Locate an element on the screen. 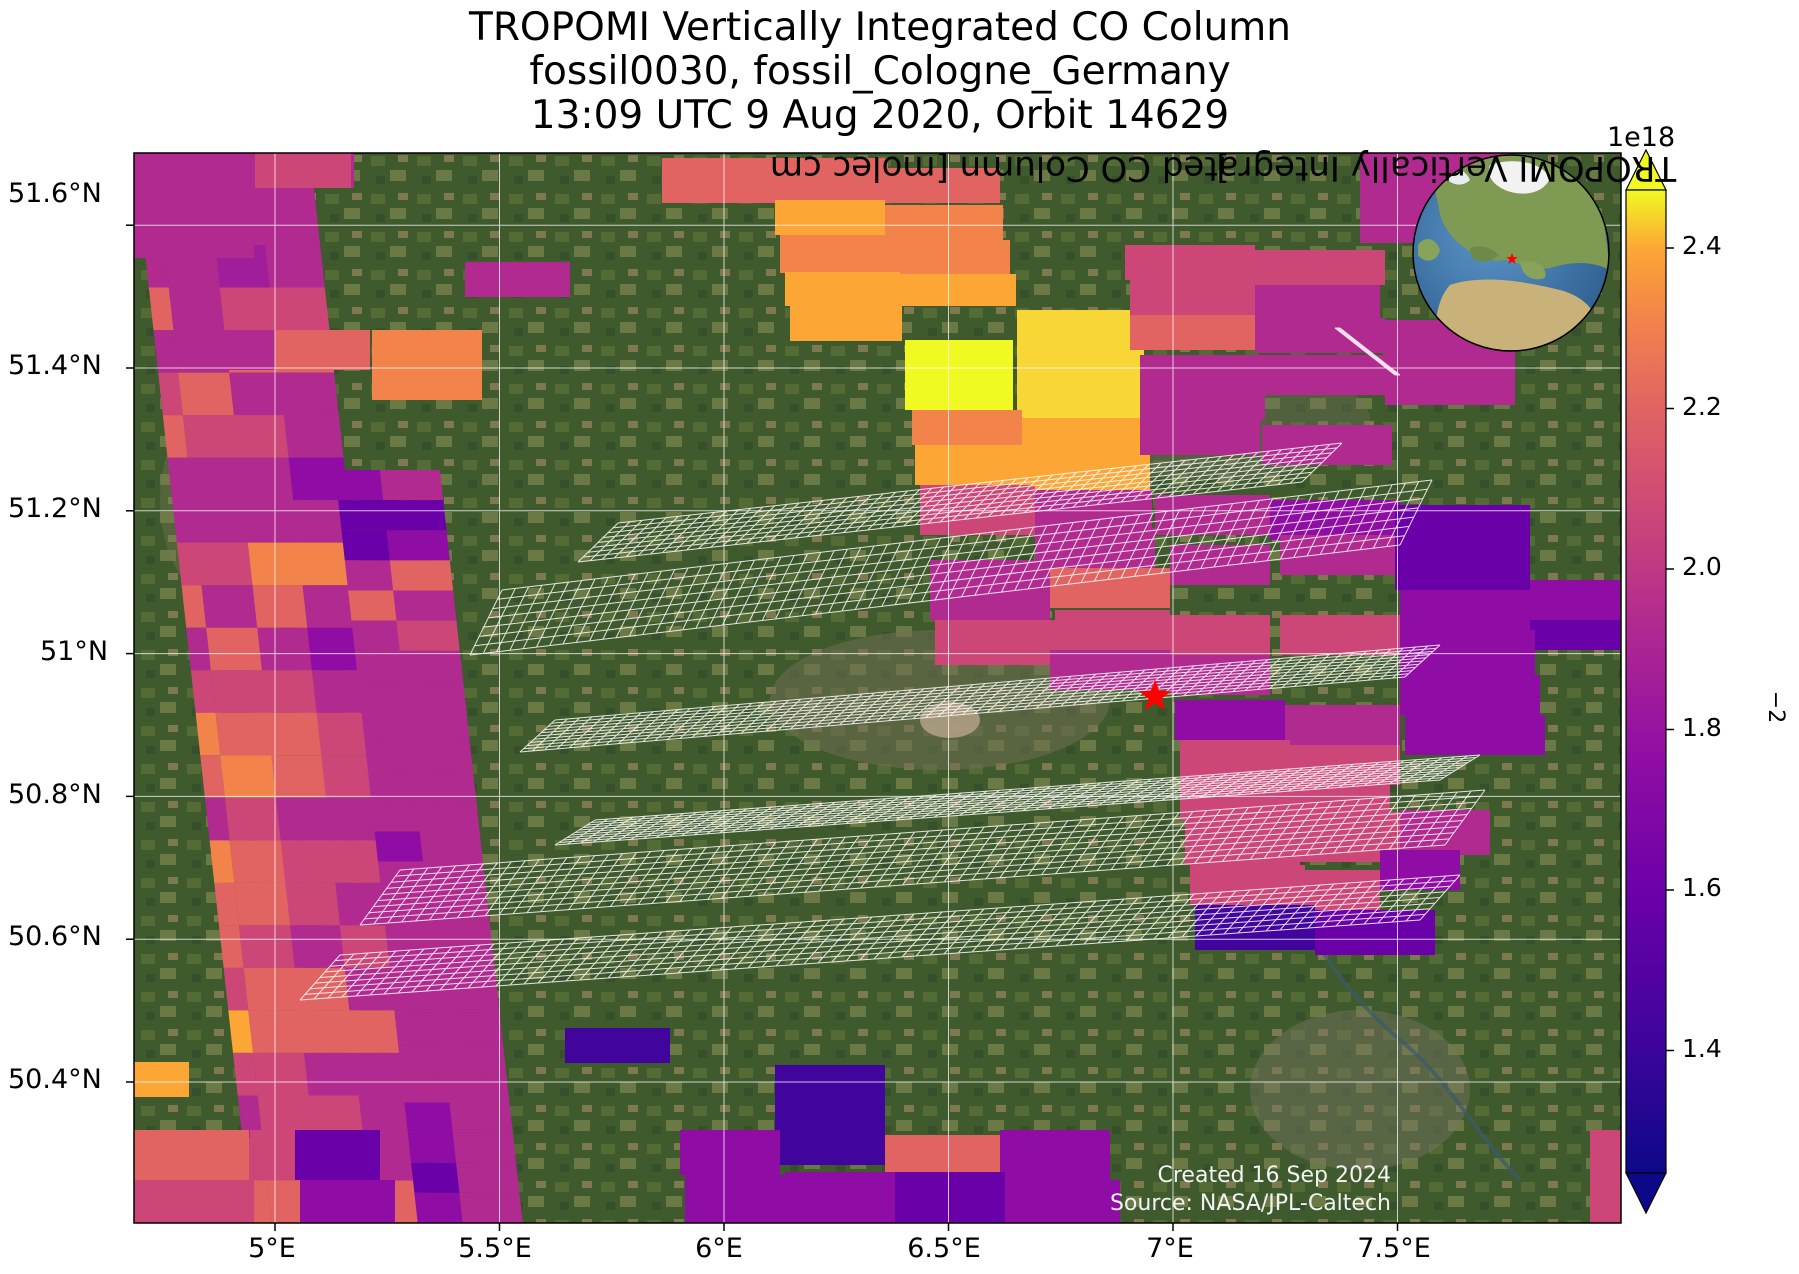  colorbar-tick-label: 2.4 is located at coordinates (1702, 245).